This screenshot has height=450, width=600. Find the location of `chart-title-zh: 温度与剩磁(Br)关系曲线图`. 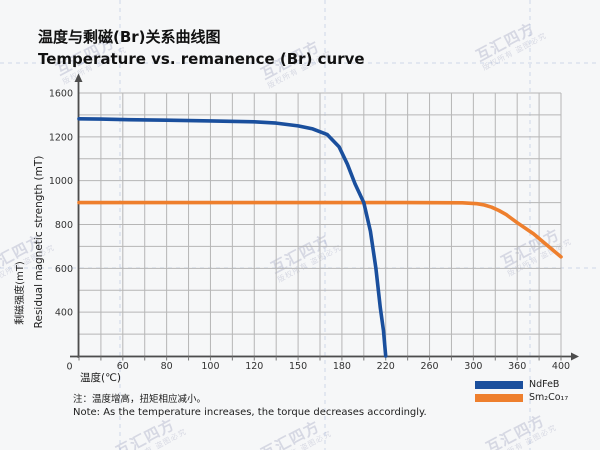

chart-title-zh: 温度与剩磁(Br)关系曲线图 is located at coordinates (129, 37).